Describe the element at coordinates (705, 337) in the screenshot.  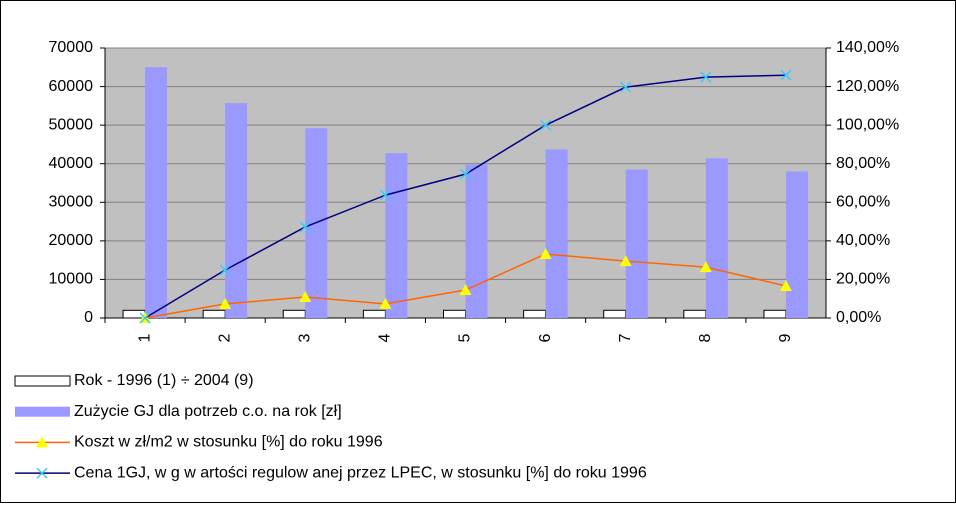
I see `x-tick-label: 8` at that location.